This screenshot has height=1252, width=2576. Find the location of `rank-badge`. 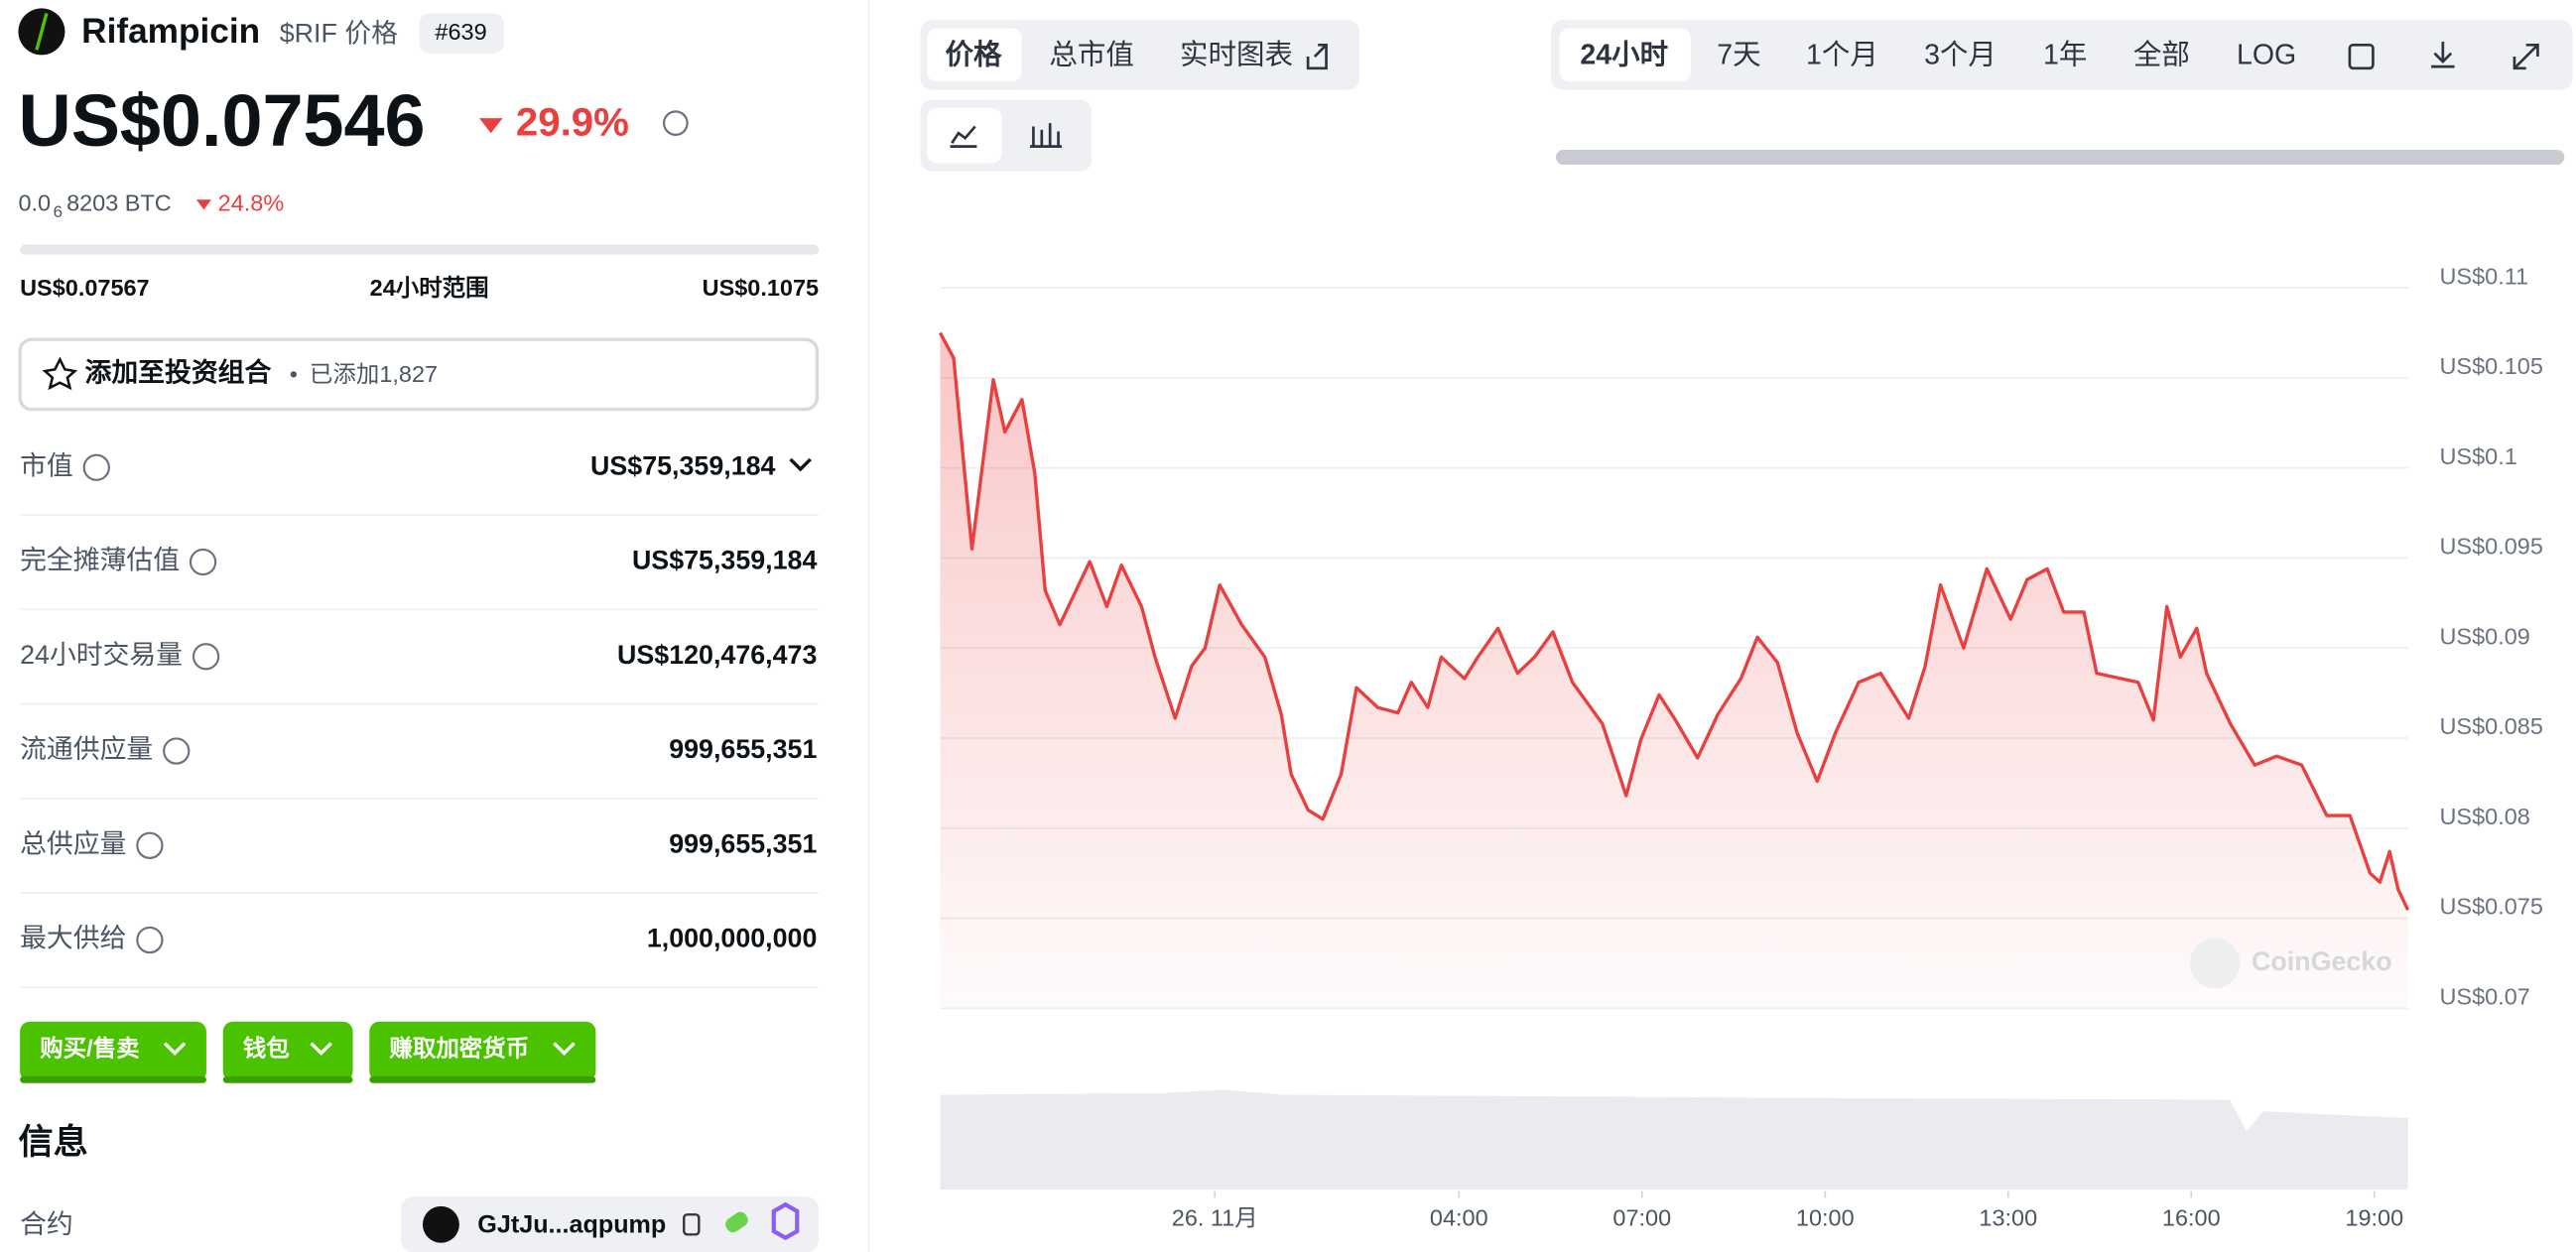

rank-badge is located at coordinates (462, 34).